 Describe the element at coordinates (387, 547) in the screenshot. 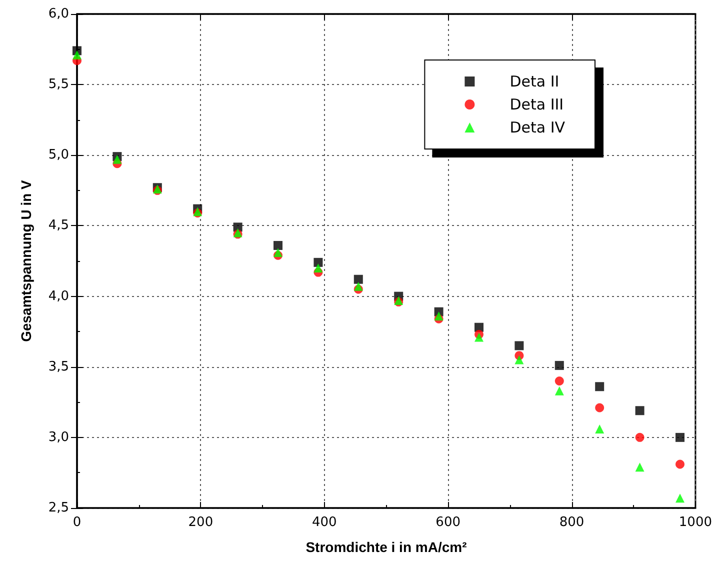

I see `x-axis-title: Stromdichte i in mA/cm²` at that location.